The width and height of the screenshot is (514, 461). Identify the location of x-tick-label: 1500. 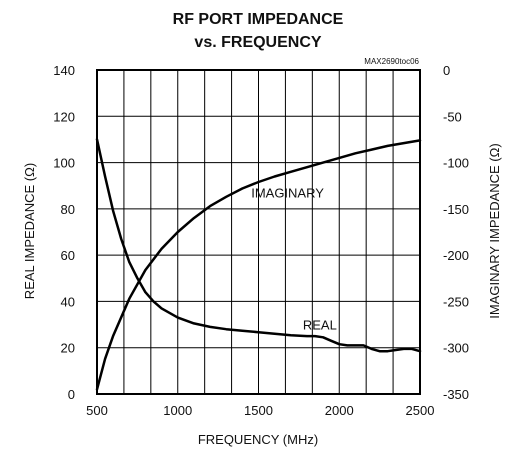
(258, 410).